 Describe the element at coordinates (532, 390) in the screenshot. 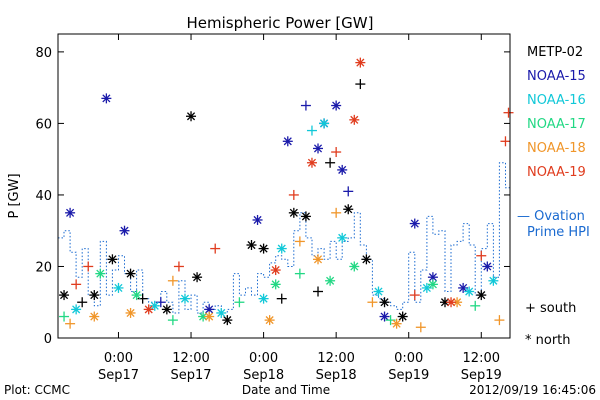

I see `footer-timestamp: 2012/09/19 16:45:06` at that location.